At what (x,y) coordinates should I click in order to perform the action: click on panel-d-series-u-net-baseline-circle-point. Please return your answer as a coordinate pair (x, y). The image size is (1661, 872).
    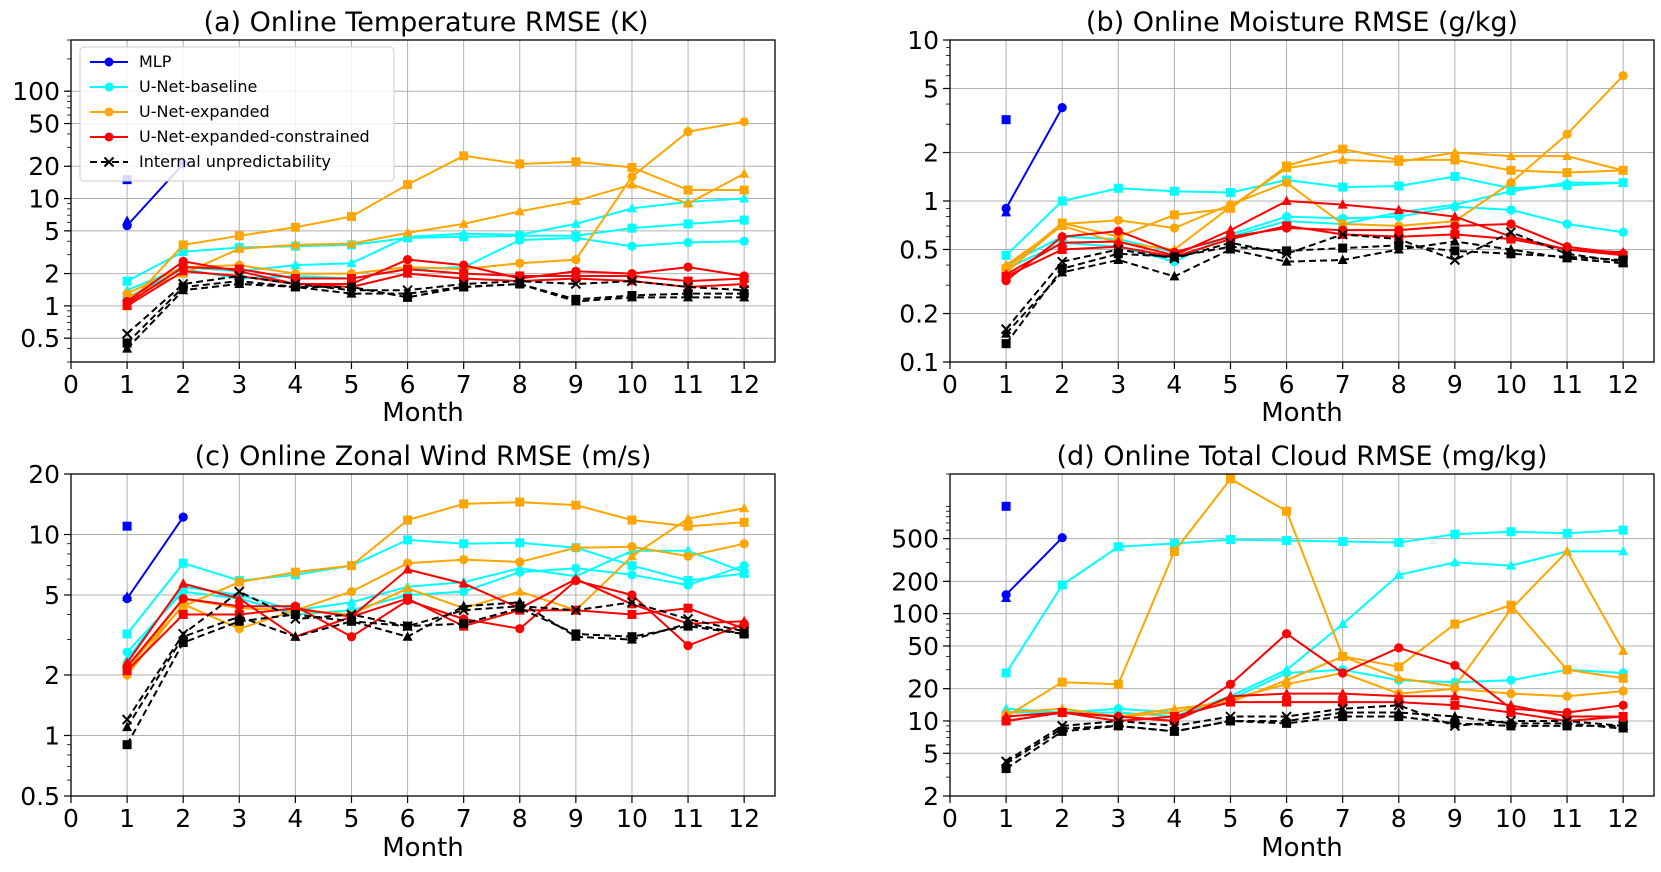
    Looking at the image, I should click on (1118, 709).